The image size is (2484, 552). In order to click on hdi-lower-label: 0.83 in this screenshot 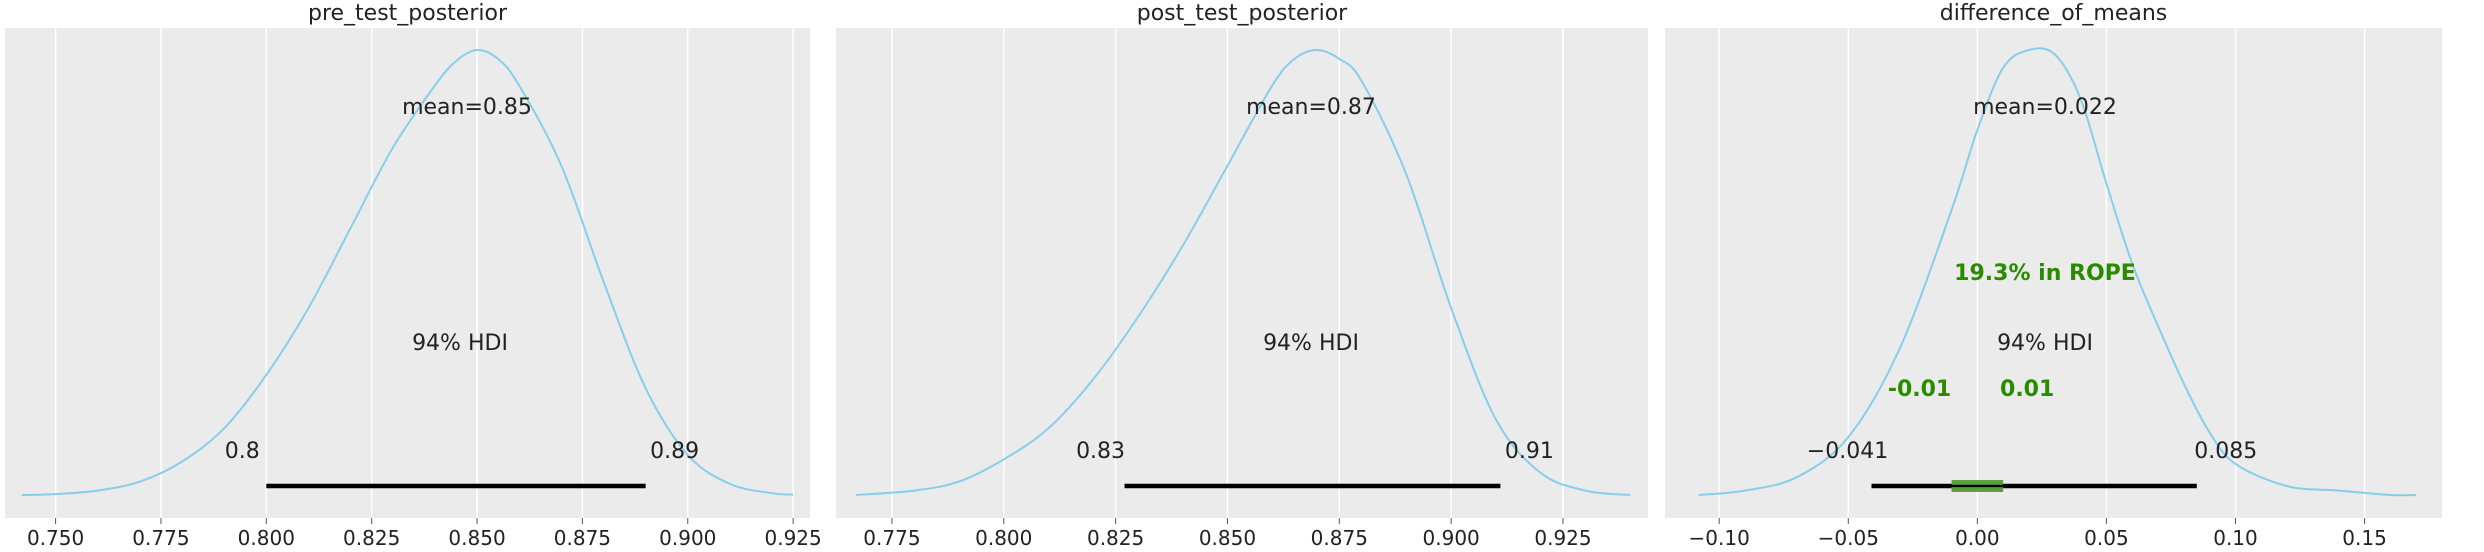, I will do `click(1100, 451)`.